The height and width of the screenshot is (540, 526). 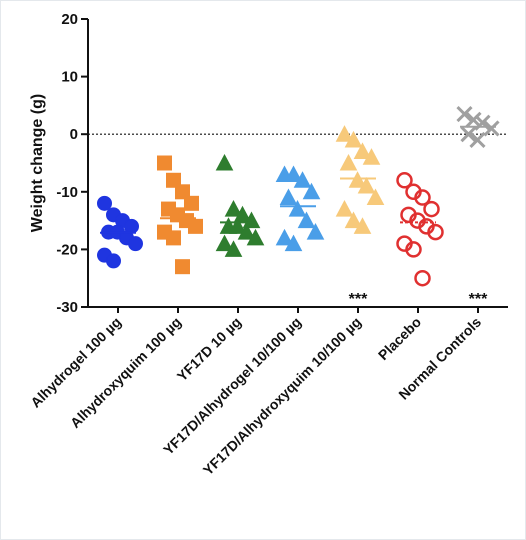 I want to click on y-axis-label: Weight change (g), so click(x=37, y=163).